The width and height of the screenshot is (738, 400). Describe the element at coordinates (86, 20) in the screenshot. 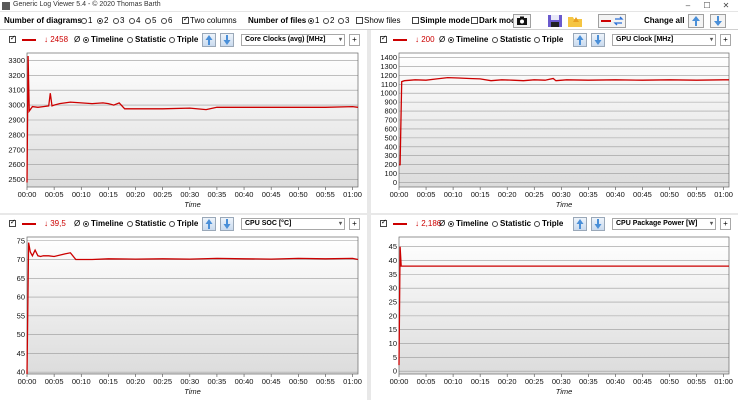

I see `diagrams-radio-1: 1` at that location.